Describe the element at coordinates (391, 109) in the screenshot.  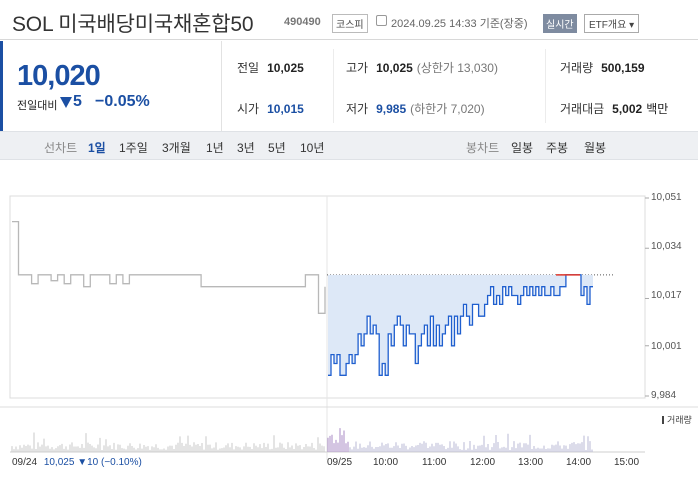
I see `stat-value: 9,985` at that location.